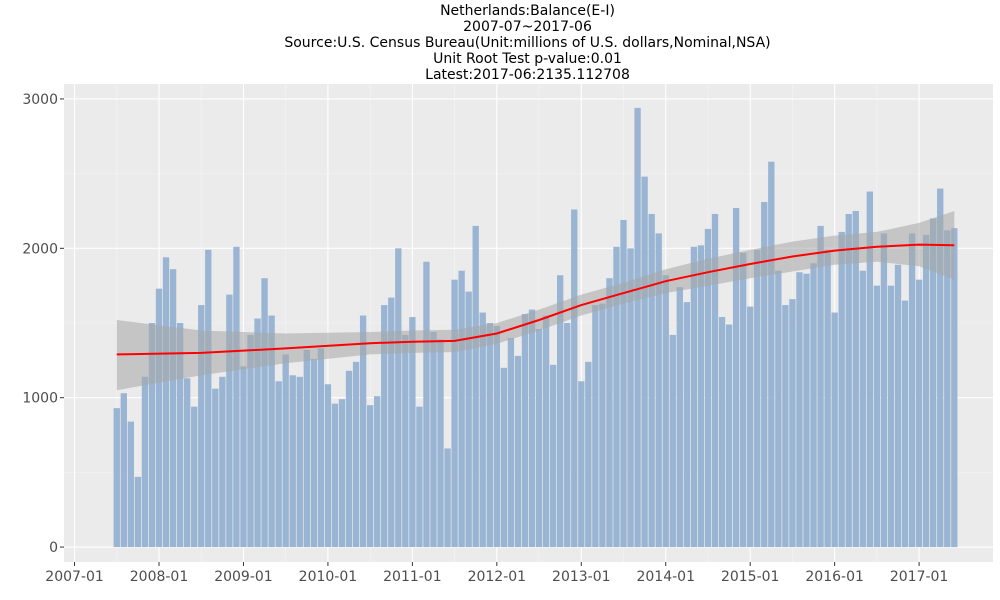  What do you see at coordinates (40, 399) in the screenshot?
I see `y-tick-label: 1000` at bounding box center [40, 399].